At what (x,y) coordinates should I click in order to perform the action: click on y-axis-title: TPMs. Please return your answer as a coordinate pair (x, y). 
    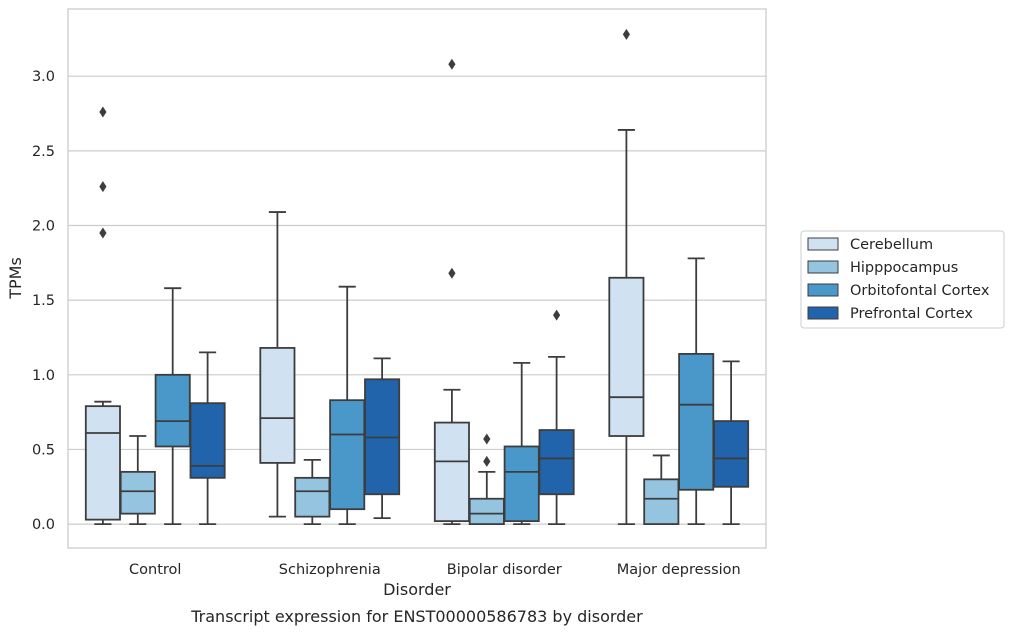
    Looking at the image, I should click on (15, 278).